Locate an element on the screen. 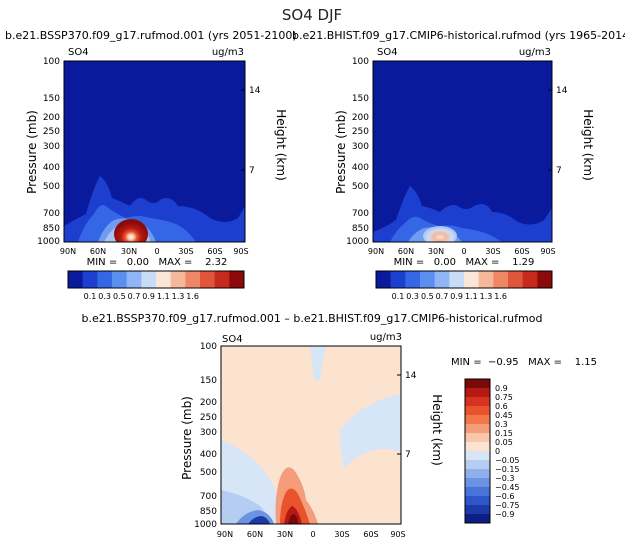  heatmap-field is located at coordinates (154, 151).